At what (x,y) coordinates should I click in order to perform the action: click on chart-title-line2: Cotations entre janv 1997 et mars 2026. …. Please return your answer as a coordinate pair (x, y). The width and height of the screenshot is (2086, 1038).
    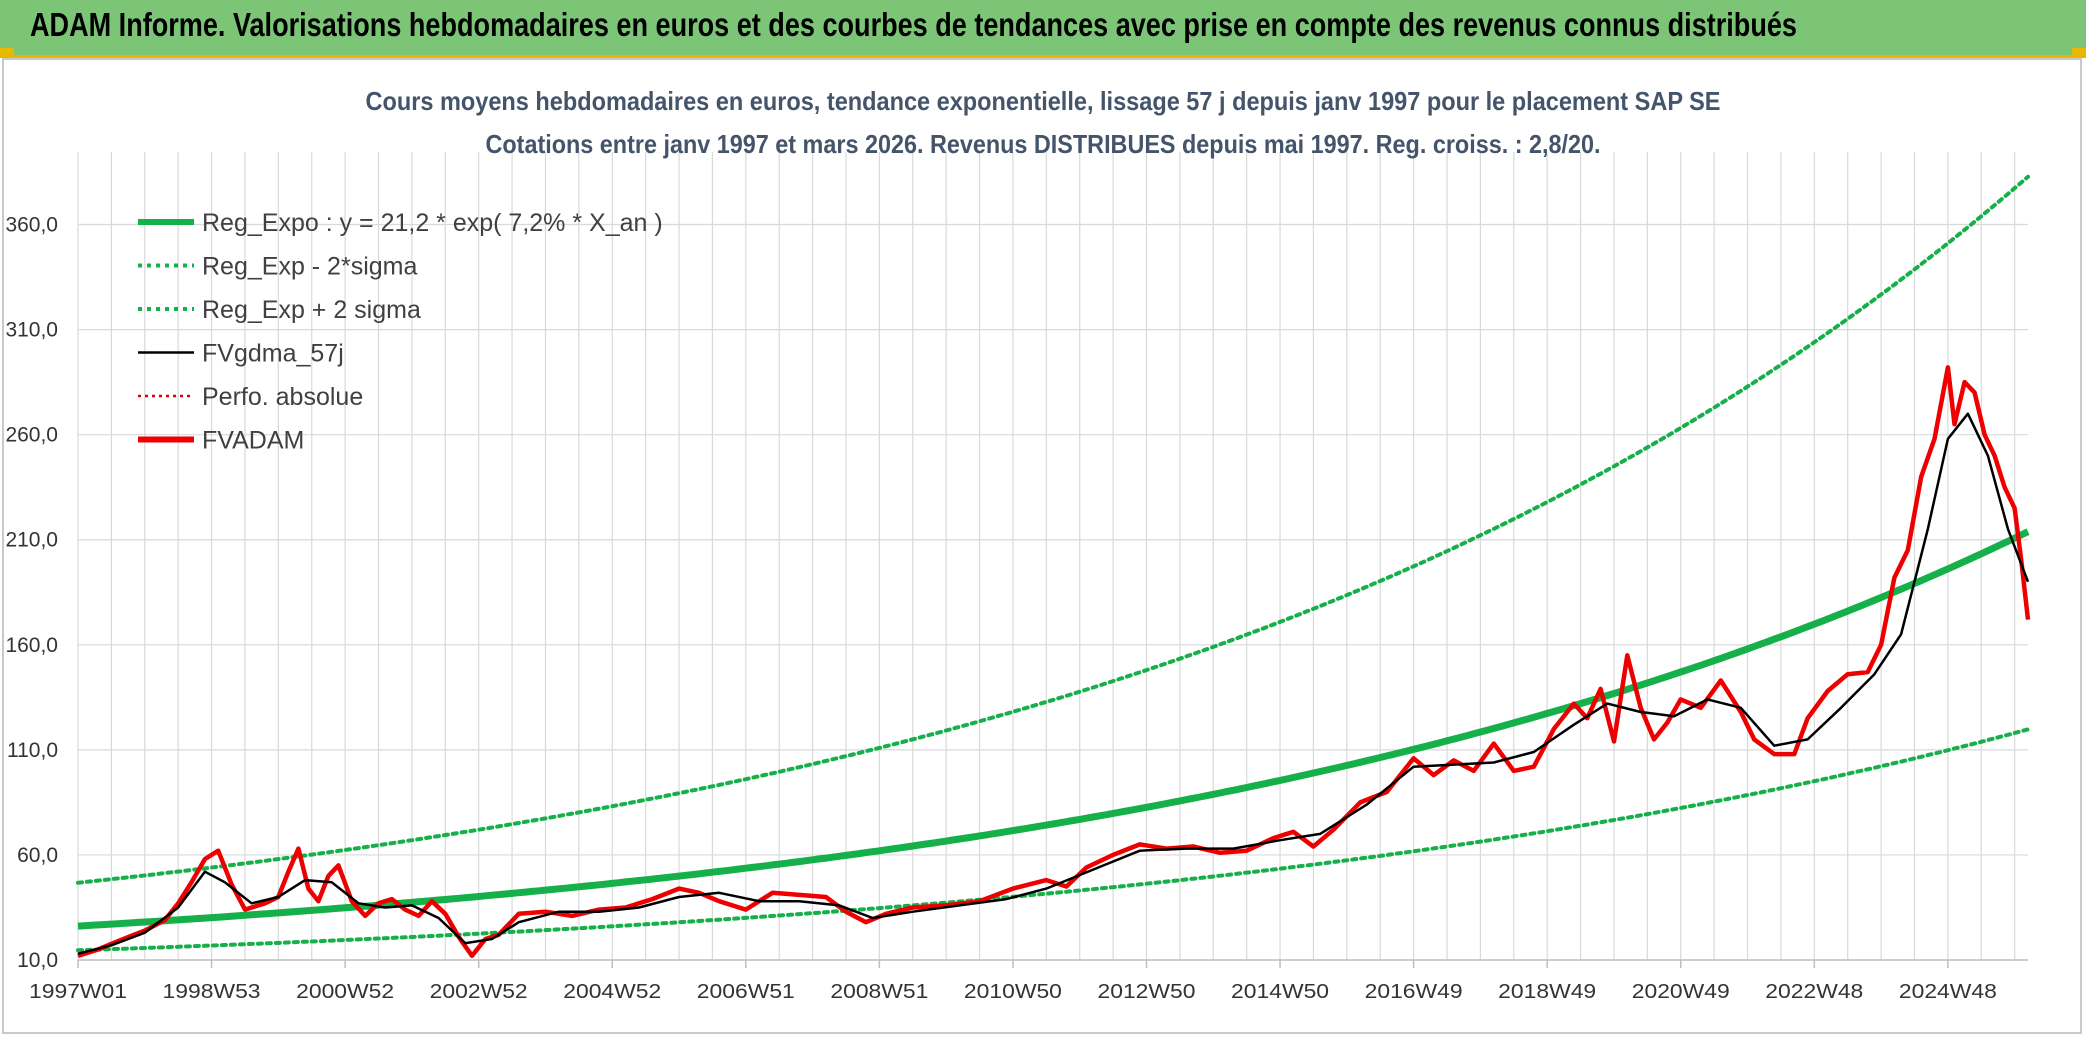
    Looking at the image, I should click on (1043, 144).